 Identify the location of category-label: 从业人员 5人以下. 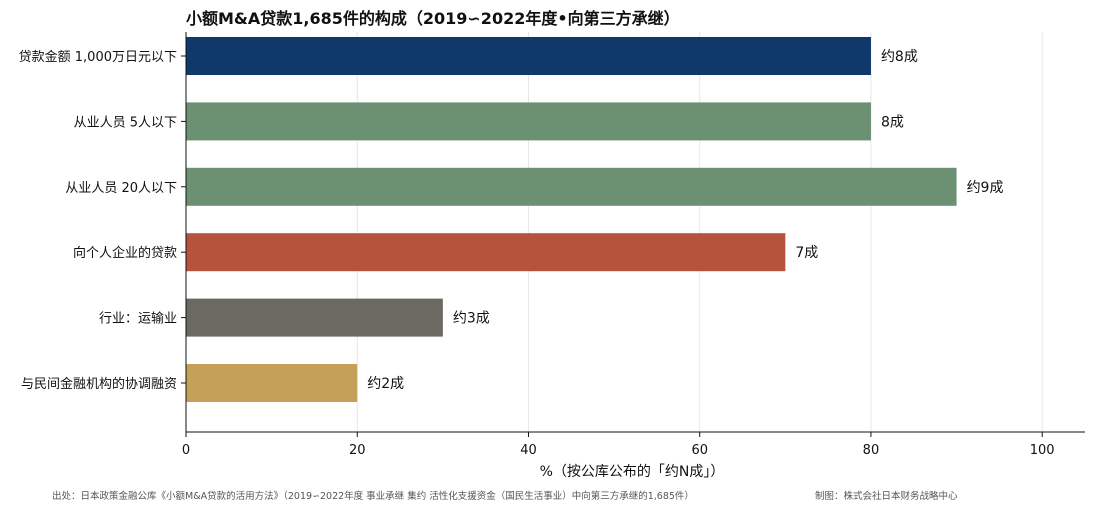
(125, 122).